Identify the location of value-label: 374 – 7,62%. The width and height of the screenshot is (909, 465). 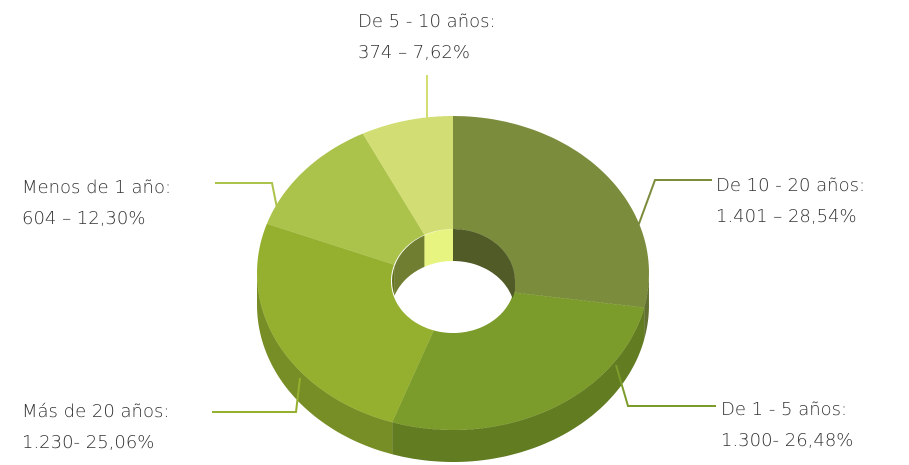
(414, 52).